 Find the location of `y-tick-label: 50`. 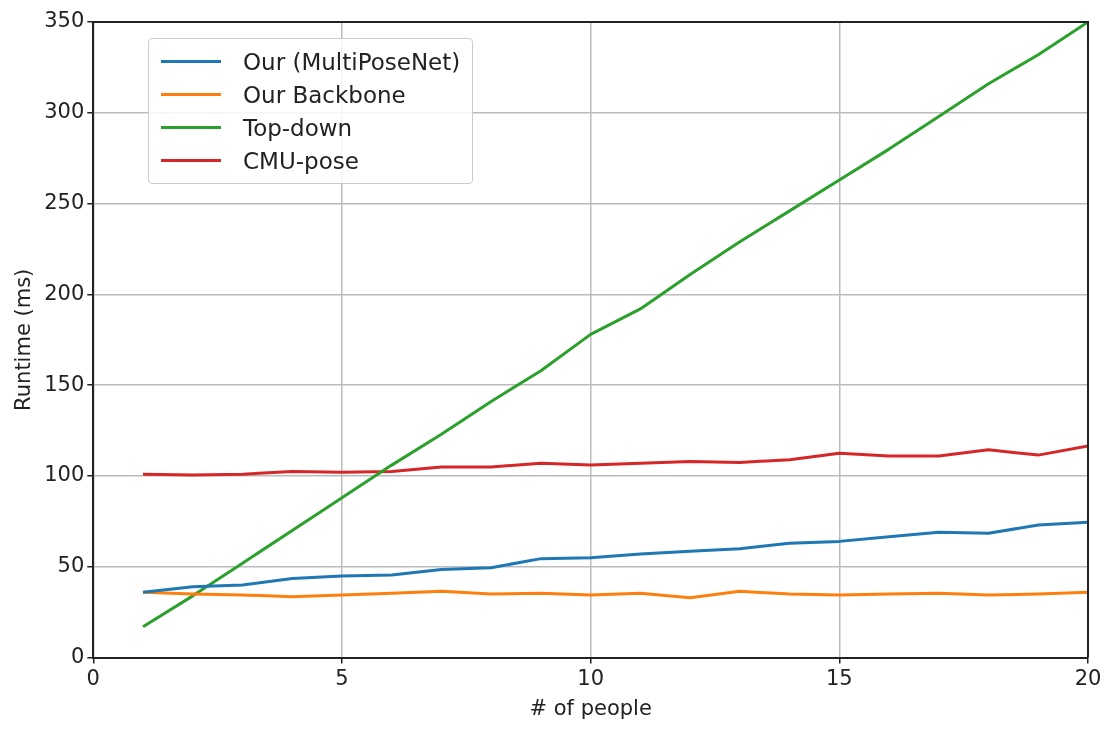

y-tick-label: 50 is located at coordinates (71, 565).